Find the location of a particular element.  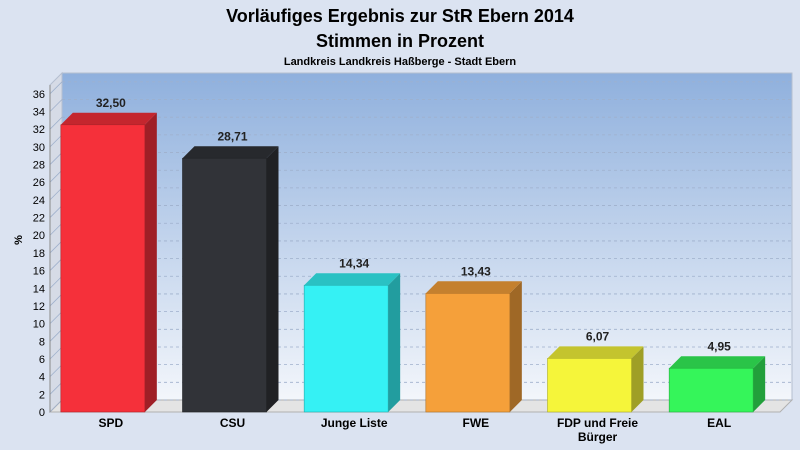

x-tick-label: FWE is located at coordinates (475, 423).